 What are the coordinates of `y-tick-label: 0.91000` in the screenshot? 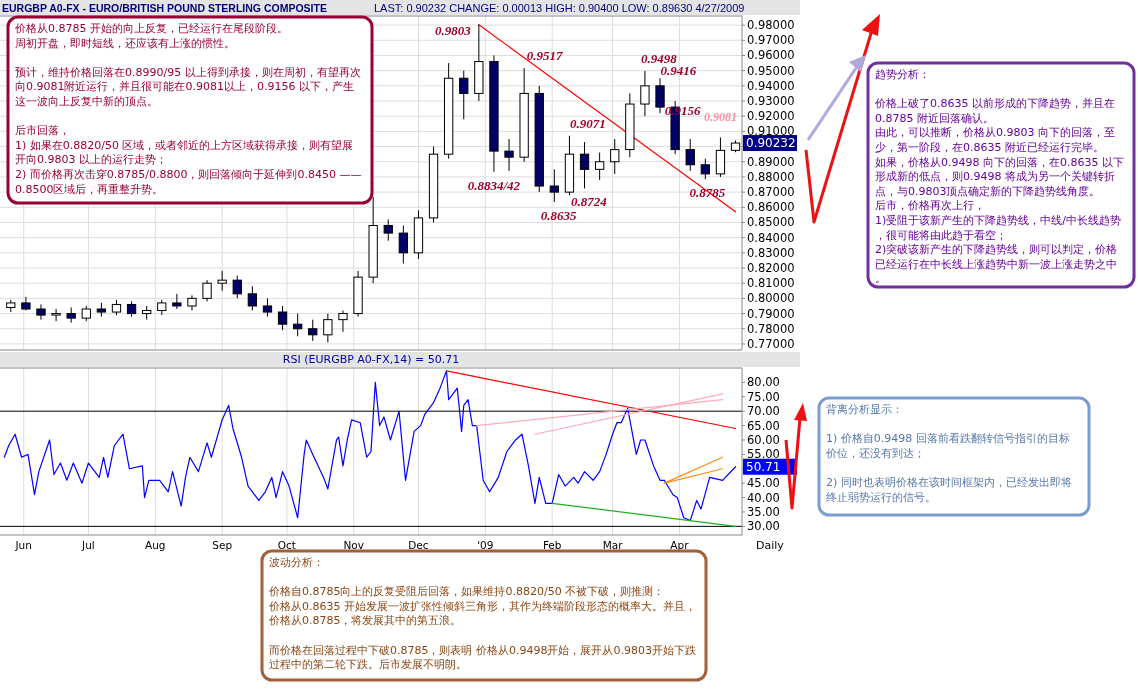 It's located at (771, 131).